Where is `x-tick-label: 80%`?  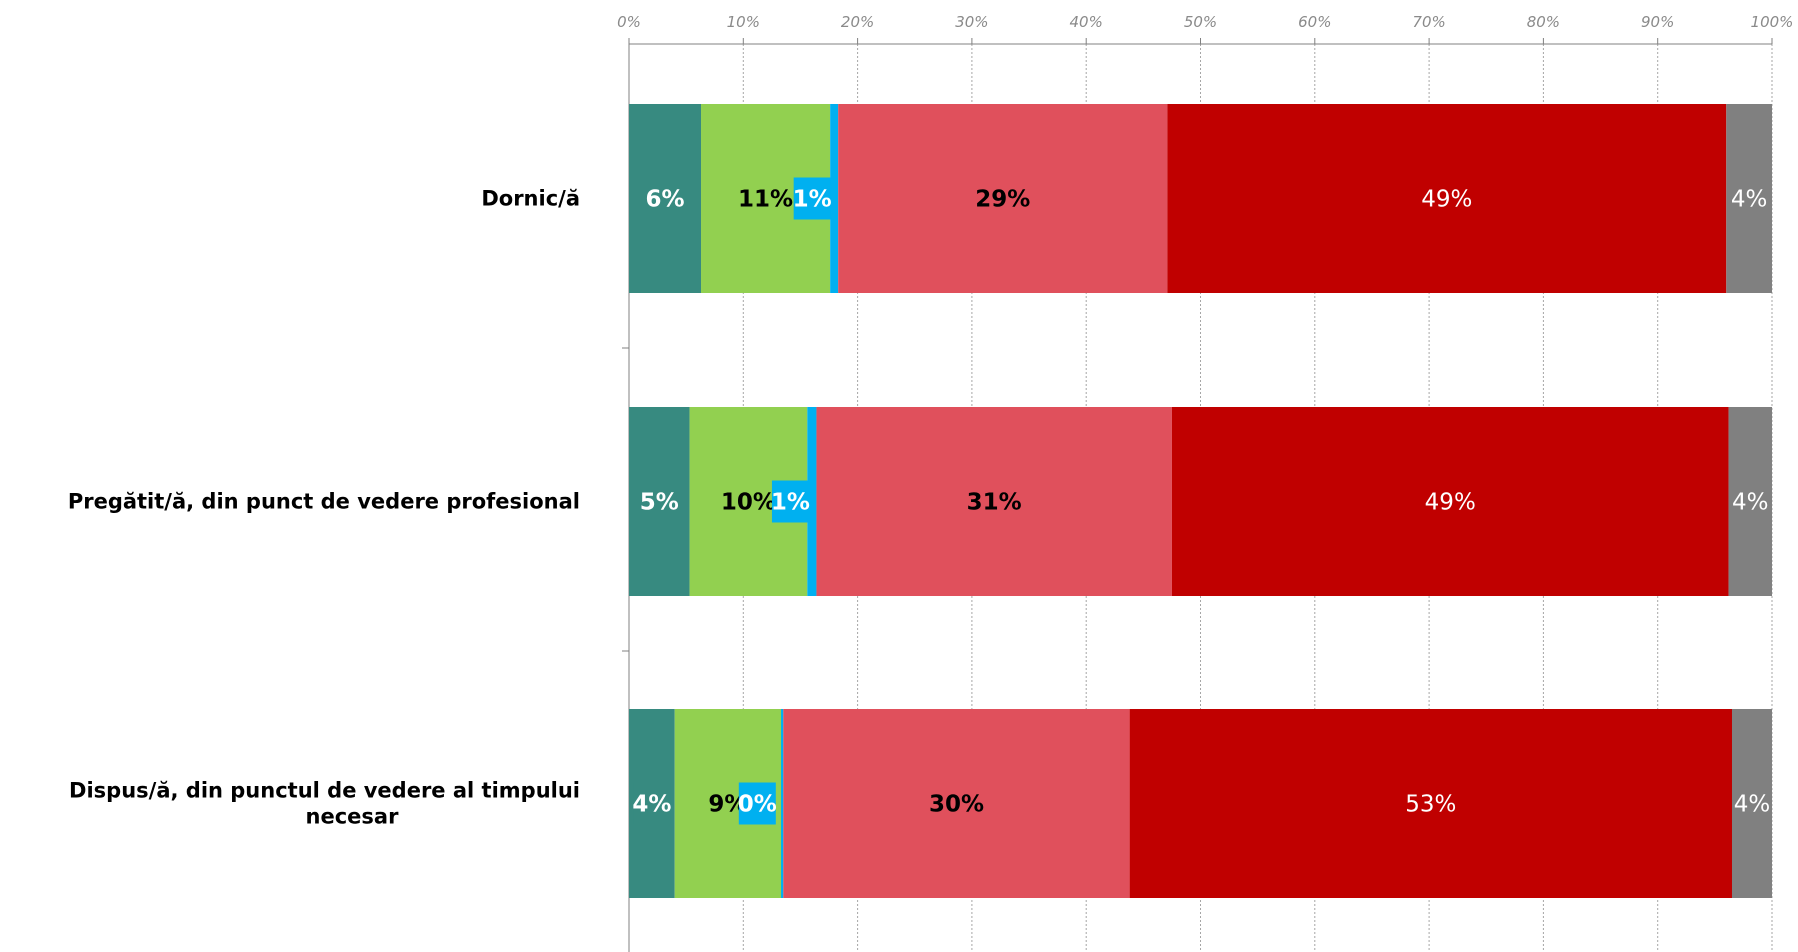
x-tick-label: 80% is located at coordinates (1543, 22).